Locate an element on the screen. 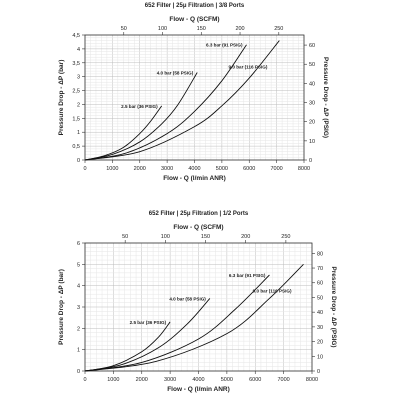 This screenshot has width=400, height=405. chart-title: 652 Filter | 25μ Filtration | 3/8 Ports is located at coordinates (195, 6).